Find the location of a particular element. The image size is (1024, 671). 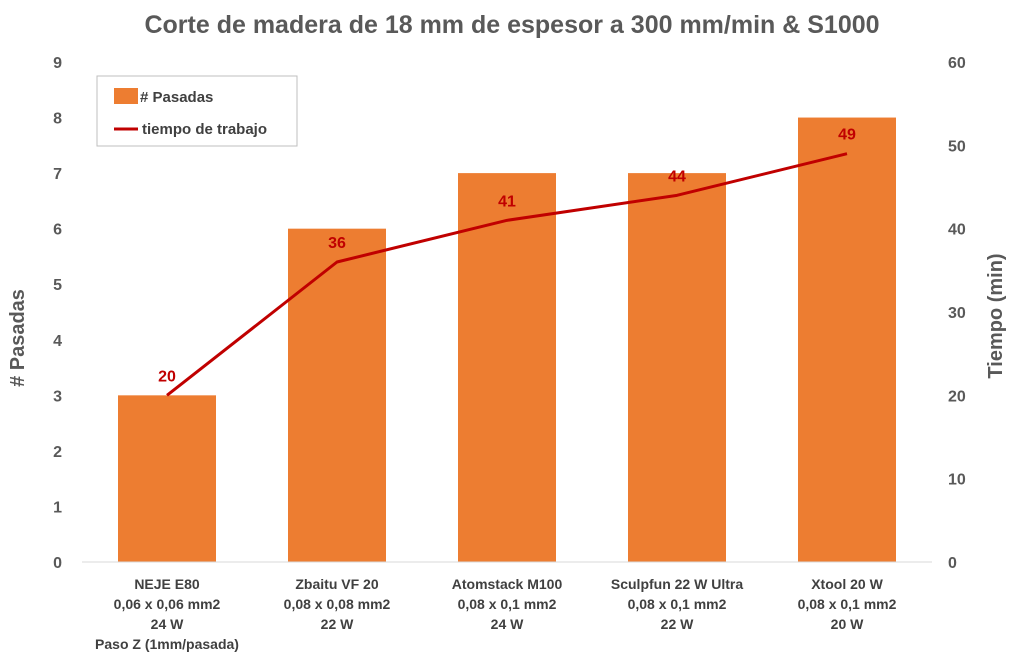

line-data-label: 49 is located at coordinates (847, 135).